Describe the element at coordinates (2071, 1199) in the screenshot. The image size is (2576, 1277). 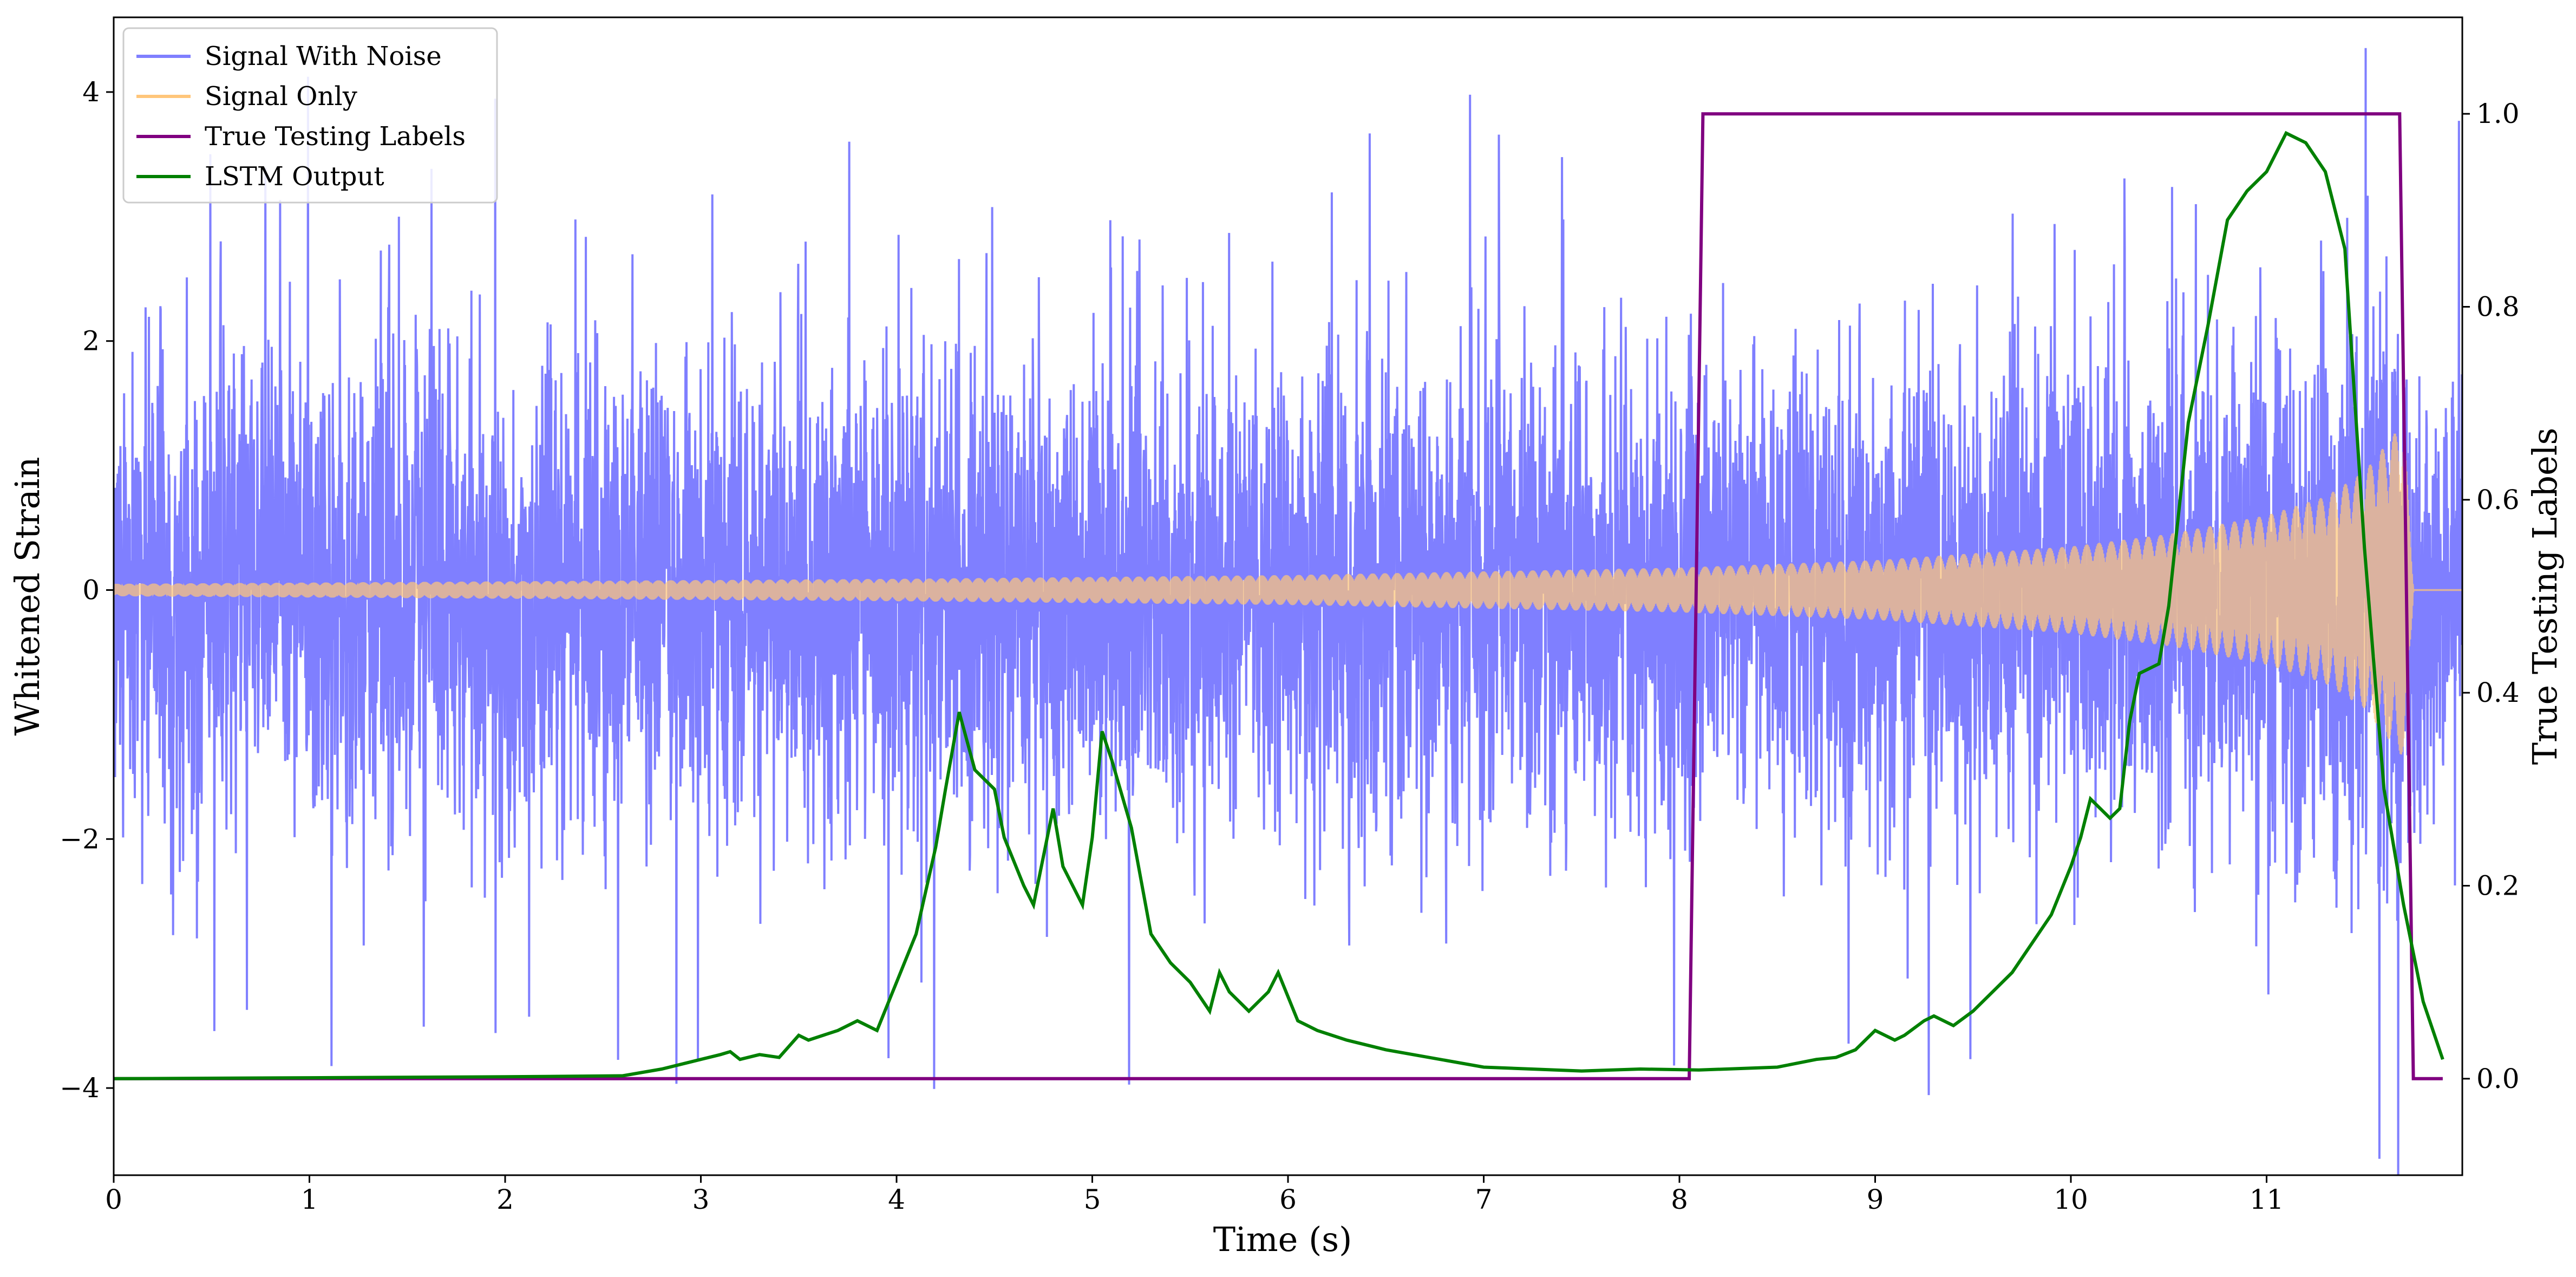
I see `x-tick-label: 10` at that location.